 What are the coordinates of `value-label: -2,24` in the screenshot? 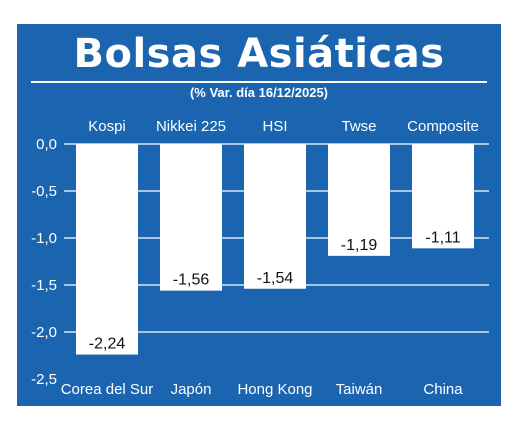 It's located at (107, 344).